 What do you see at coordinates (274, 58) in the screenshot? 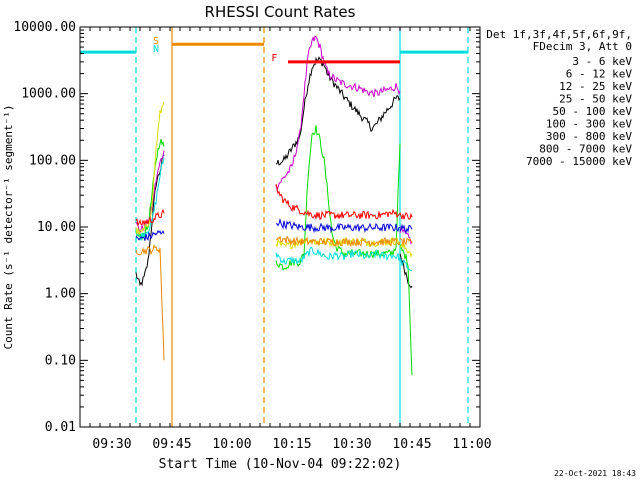
I see `marker-f: F` at bounding box center [274, 58].